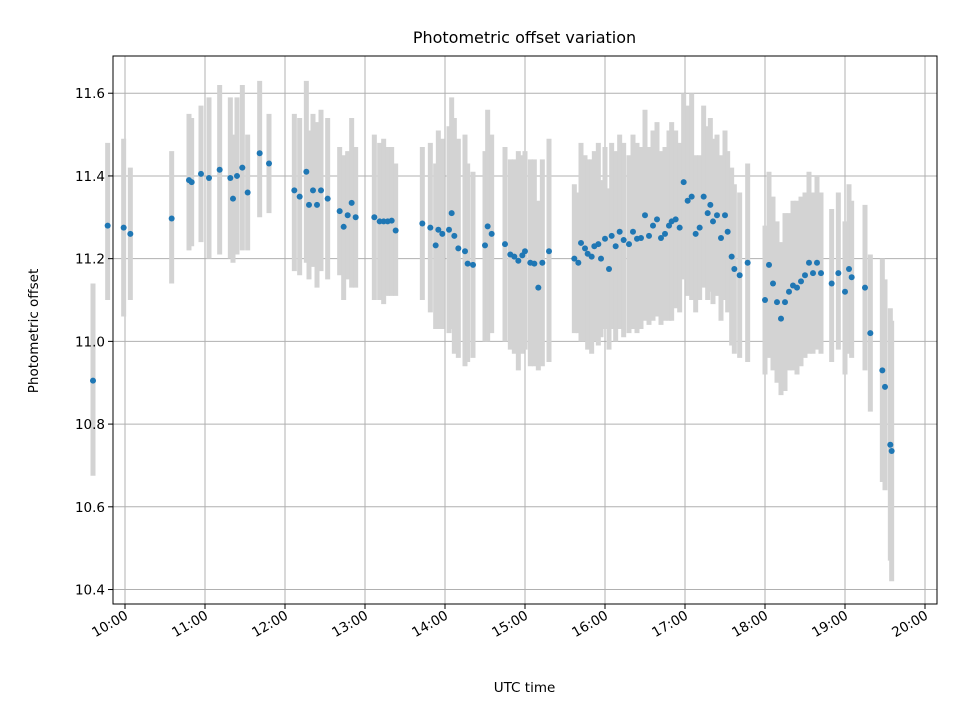  What do you see at coordinates (90, 177) in the screenshot?
I see `y-tick-label: 11.4` at bounding box center [90, 177].